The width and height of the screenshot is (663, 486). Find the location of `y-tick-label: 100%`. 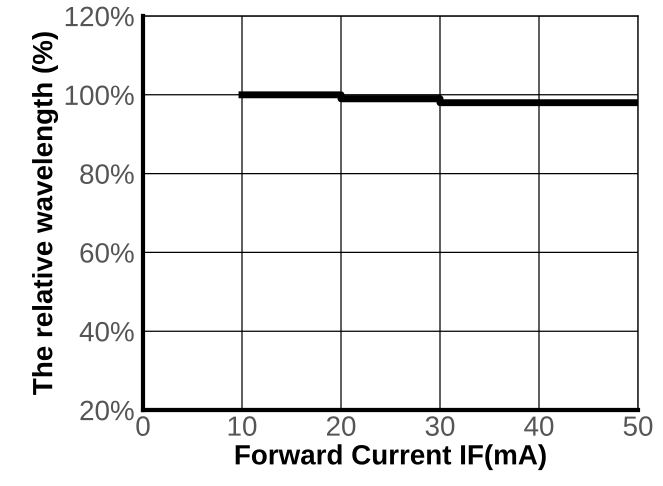

y-tick-label: 100% is located at coordinates (100, 95).